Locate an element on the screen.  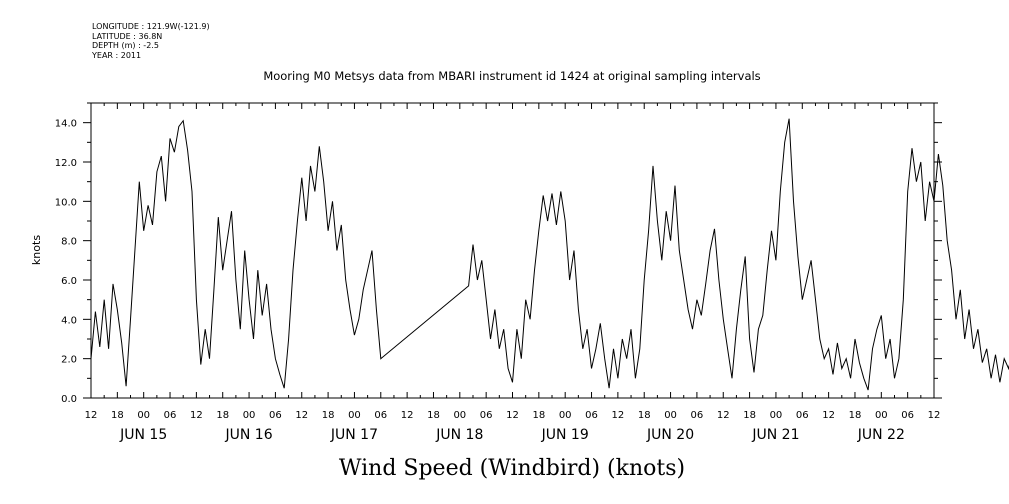
y-tick-label: 4.0 is located at coordinates (69, 320).